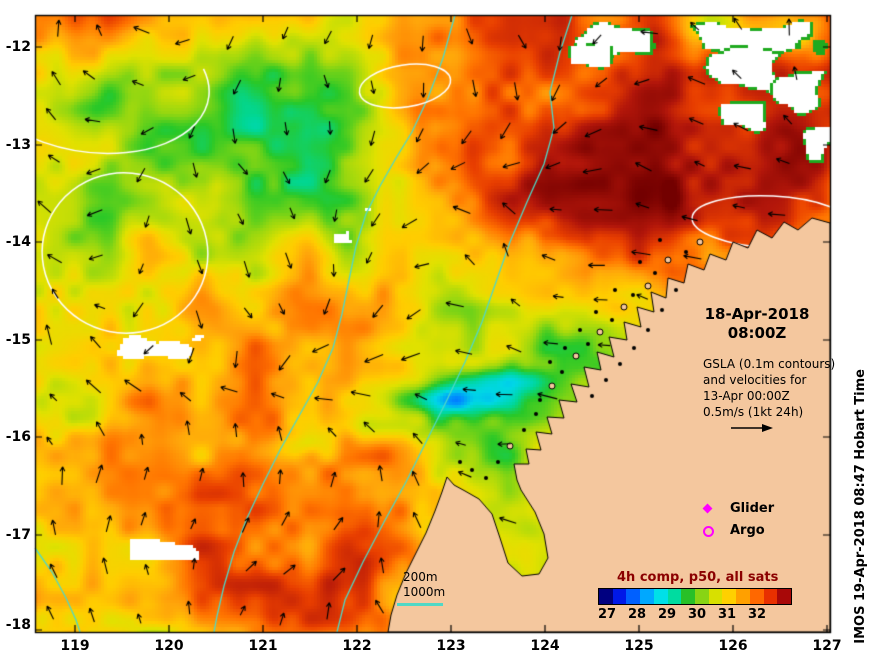 Image resolution: width=871 pixels, height=666 pixels. Describe the element at coordinates (424, 592) in the screenshot. I see `depth-1000m-label: 1000m` at that location.